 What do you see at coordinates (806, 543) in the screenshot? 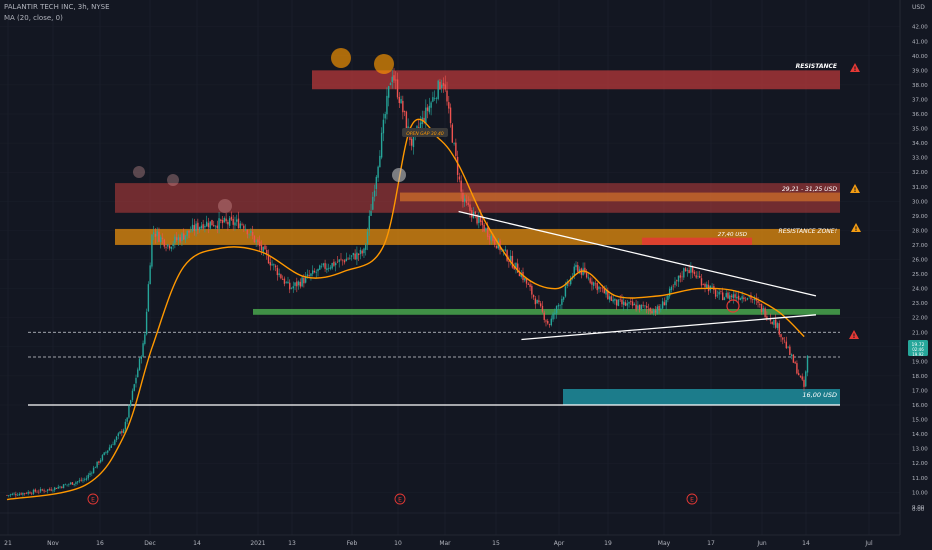
I see `x-tick-label: 14` at bounding box center [806, 543].